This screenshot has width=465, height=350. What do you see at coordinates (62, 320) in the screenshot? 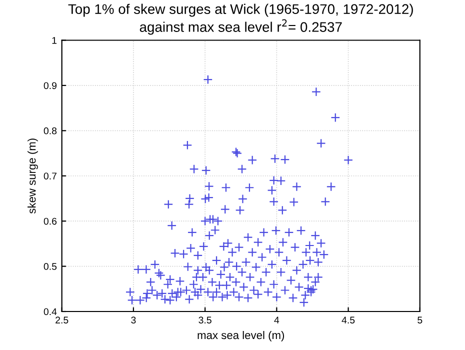
I see `x-tick-label: 2.5` at bounding box center [62, 320].